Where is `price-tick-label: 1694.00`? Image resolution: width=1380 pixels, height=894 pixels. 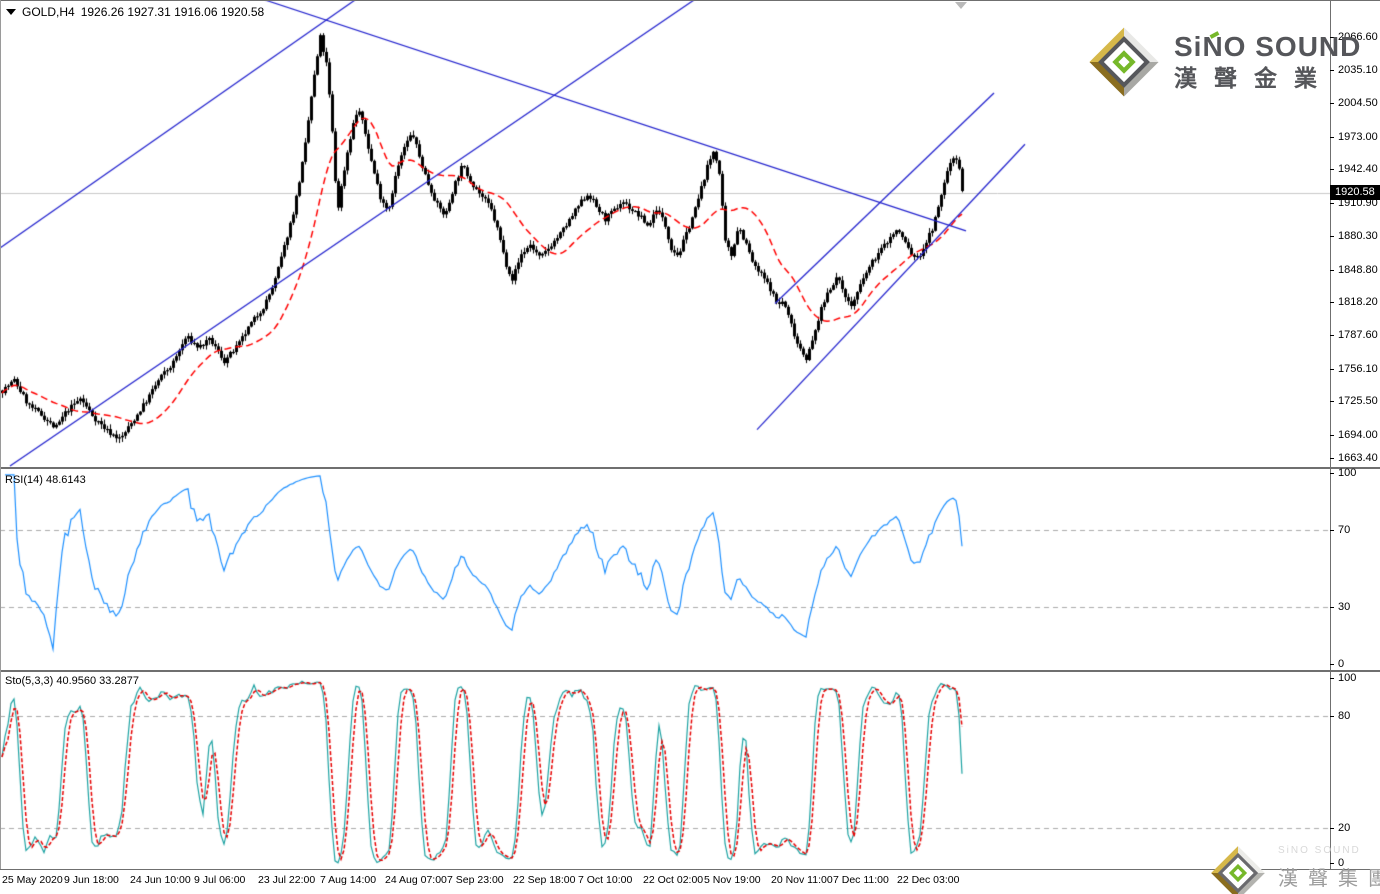 price-tick-label: 1694.00 is located at coordinates (1358, 434).